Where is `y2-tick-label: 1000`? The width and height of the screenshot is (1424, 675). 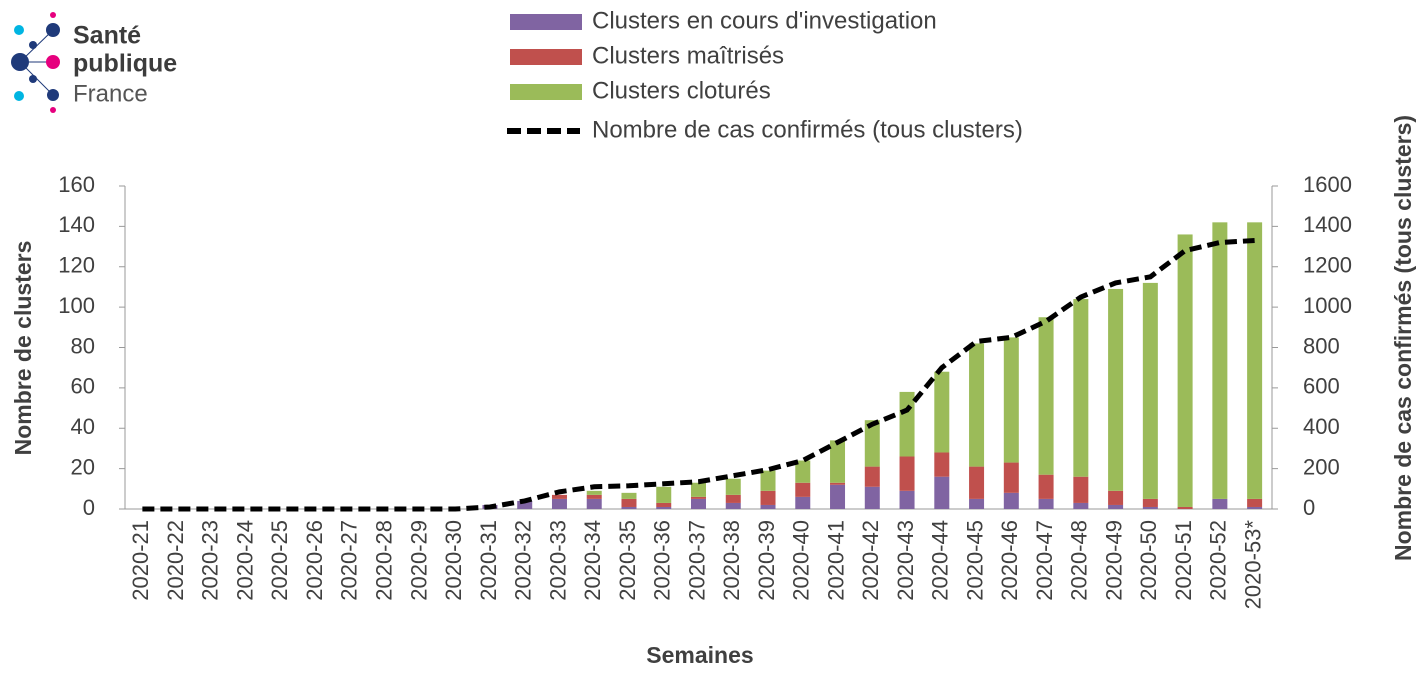 y2-tick-label: 1000 is located at coordinates (1327, 305).